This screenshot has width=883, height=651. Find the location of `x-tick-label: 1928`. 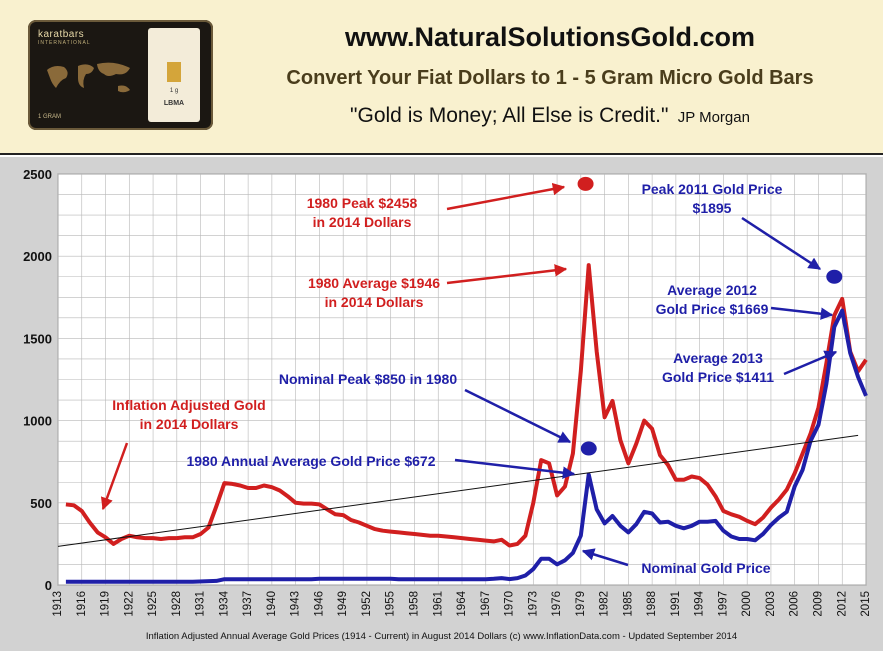

x-tick-label: 1928 is located at coordinates (177, 604).